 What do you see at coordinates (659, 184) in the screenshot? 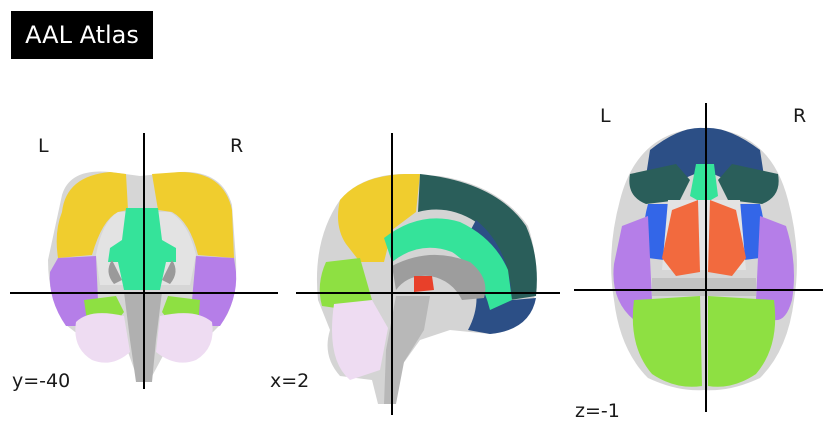
I see `axial-region-teal-left` at bounding box center [659, 184].